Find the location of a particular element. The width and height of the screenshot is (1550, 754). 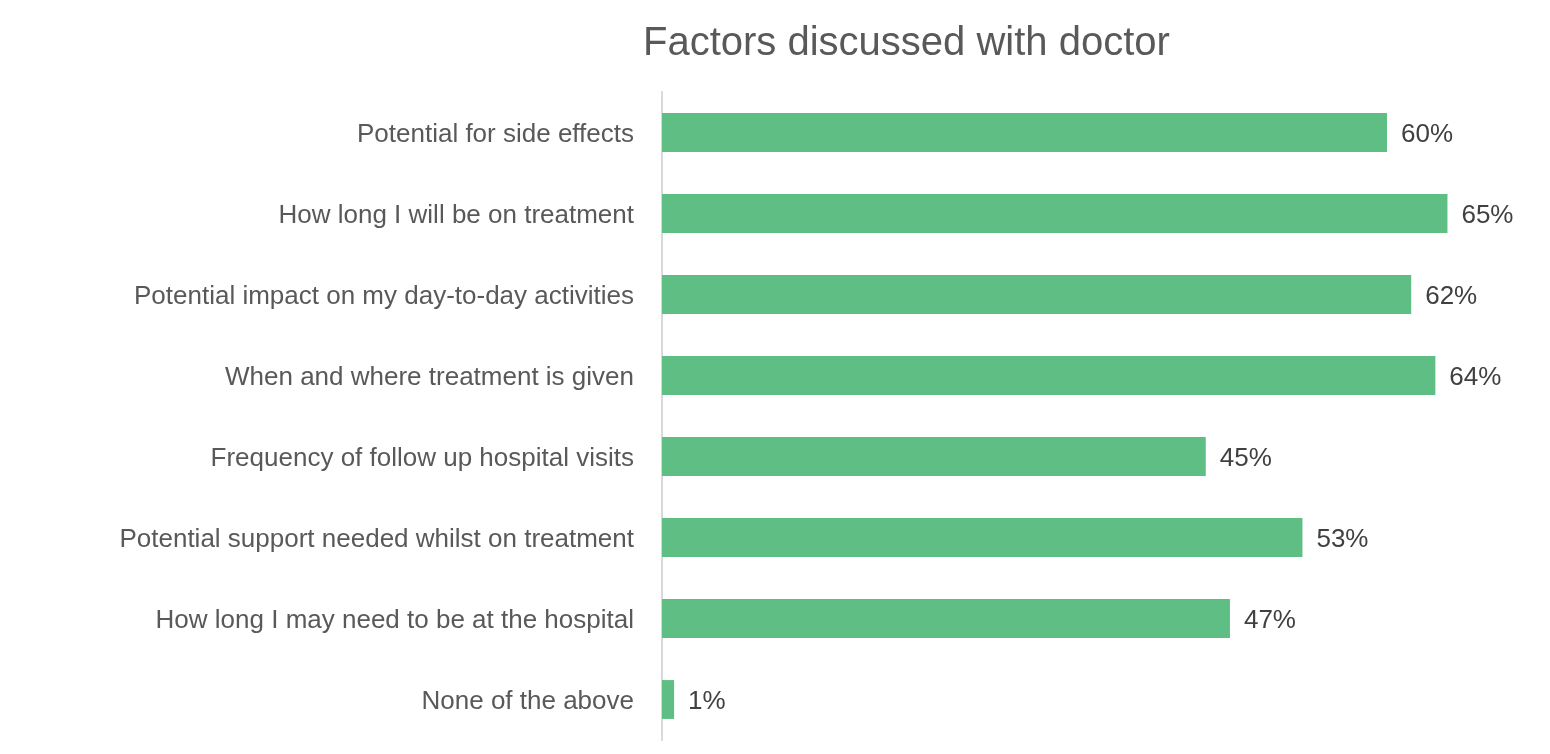

y-tick-label: When and where treatment is given is located at coordinates (429, 375).